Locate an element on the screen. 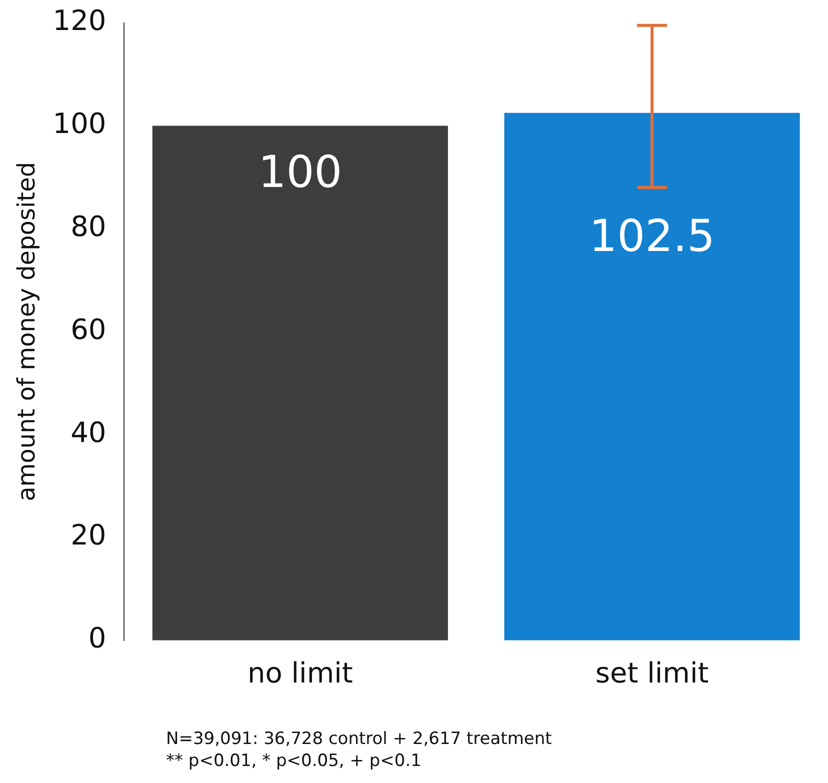 This screenshot has height=783, width=828. data-label: 100 is located at coordinates (300, 172).